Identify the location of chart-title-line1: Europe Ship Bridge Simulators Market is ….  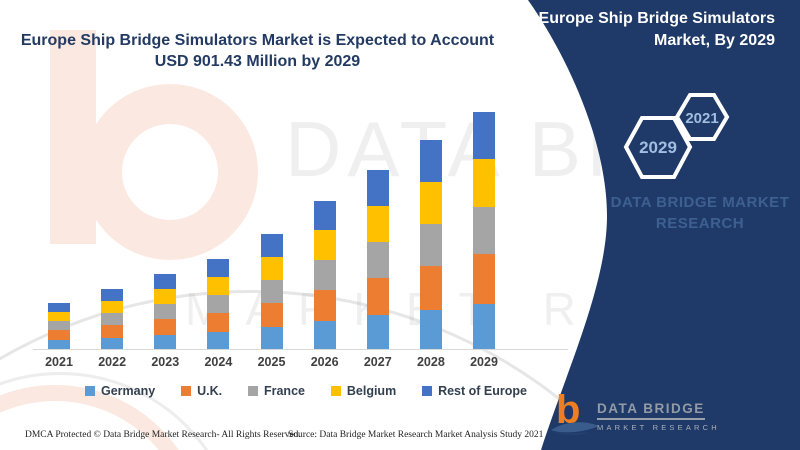
(257, 40).